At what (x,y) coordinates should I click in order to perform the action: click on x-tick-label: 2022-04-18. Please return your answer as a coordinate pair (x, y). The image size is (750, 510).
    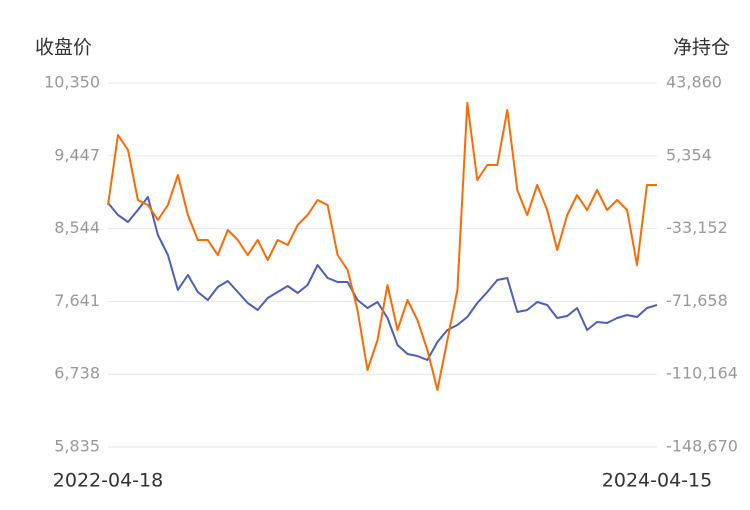
    Looking at the image, I should click on (108, 481).